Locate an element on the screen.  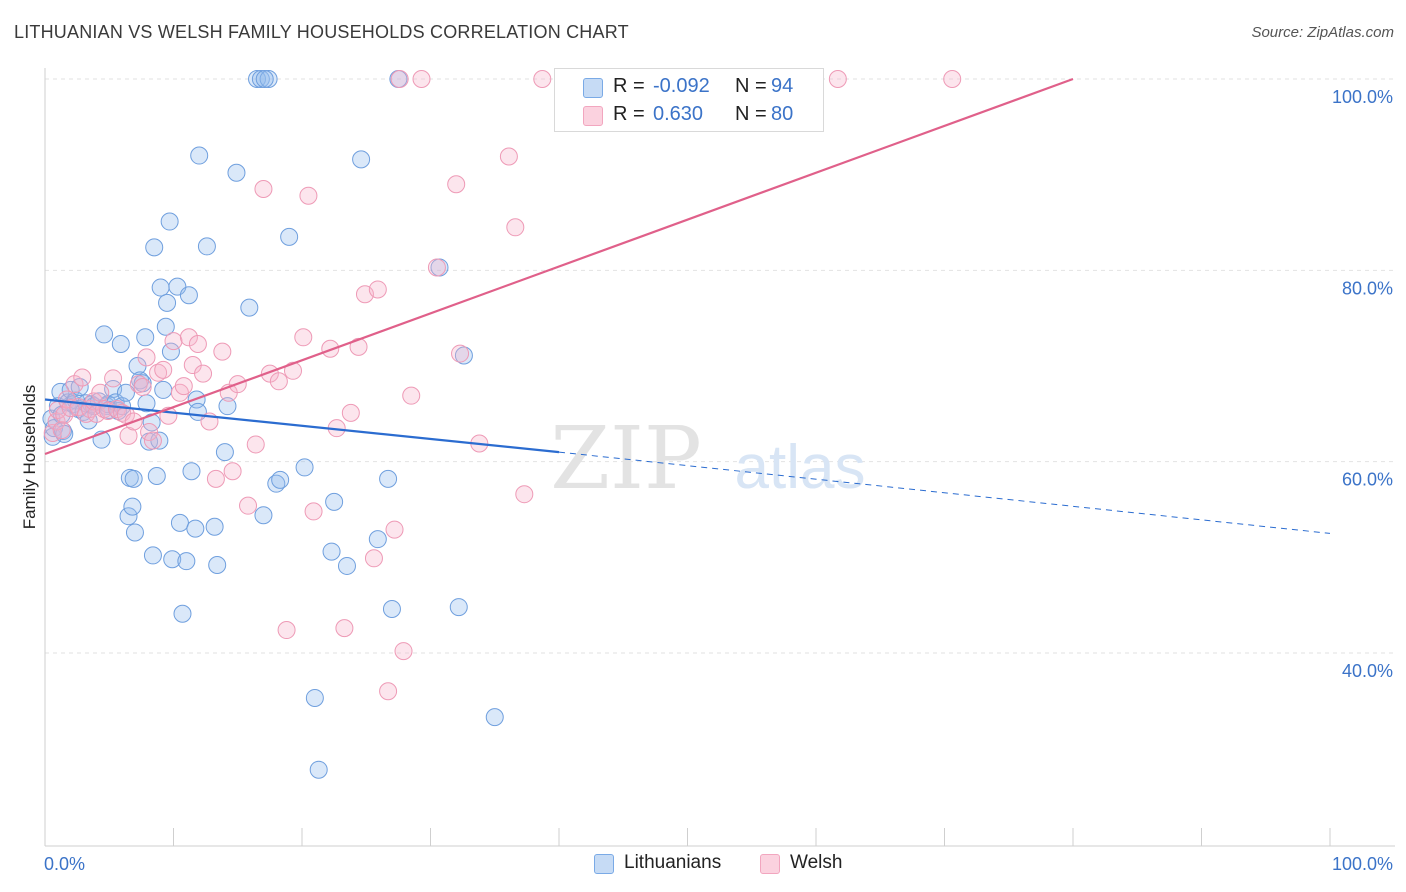
legend-r-value: 0.630 is located at coordinates (678, 114).